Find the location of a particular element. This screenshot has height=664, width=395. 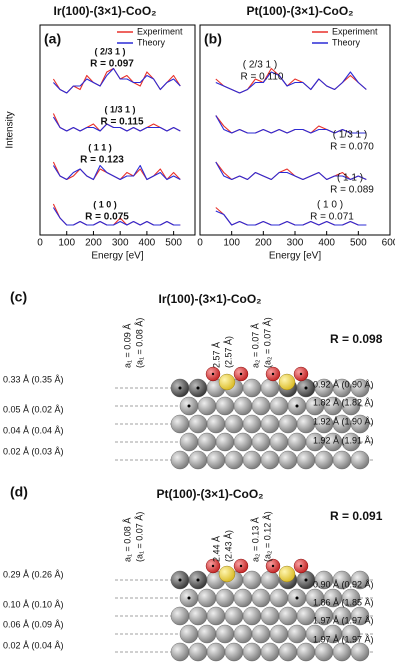

x-tick-label: 600 is located at coordinates (388, 243).